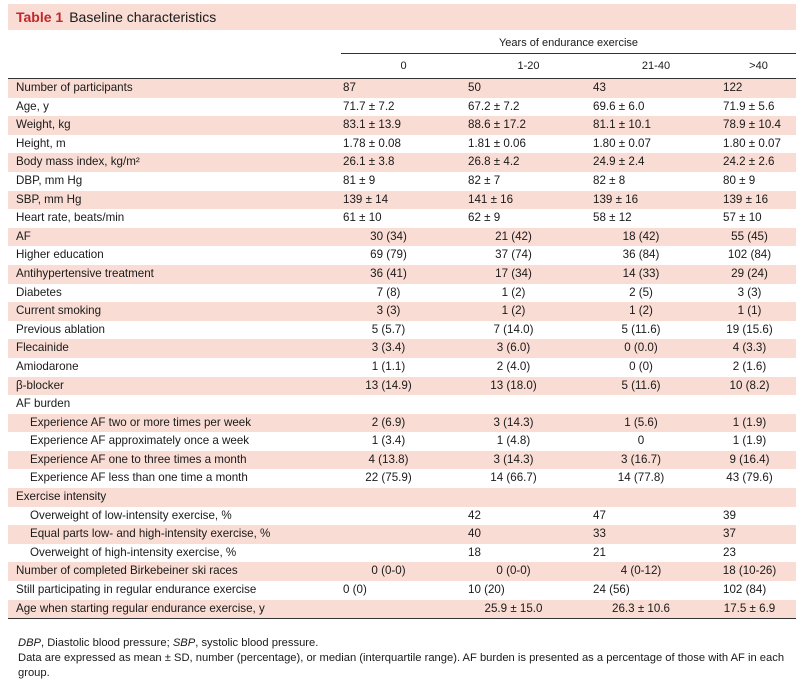 The image size is (804, 691). Describe the element at coordinates (656, 200) in the screenshot. I see `row-value: 139 ± 16` at that location.